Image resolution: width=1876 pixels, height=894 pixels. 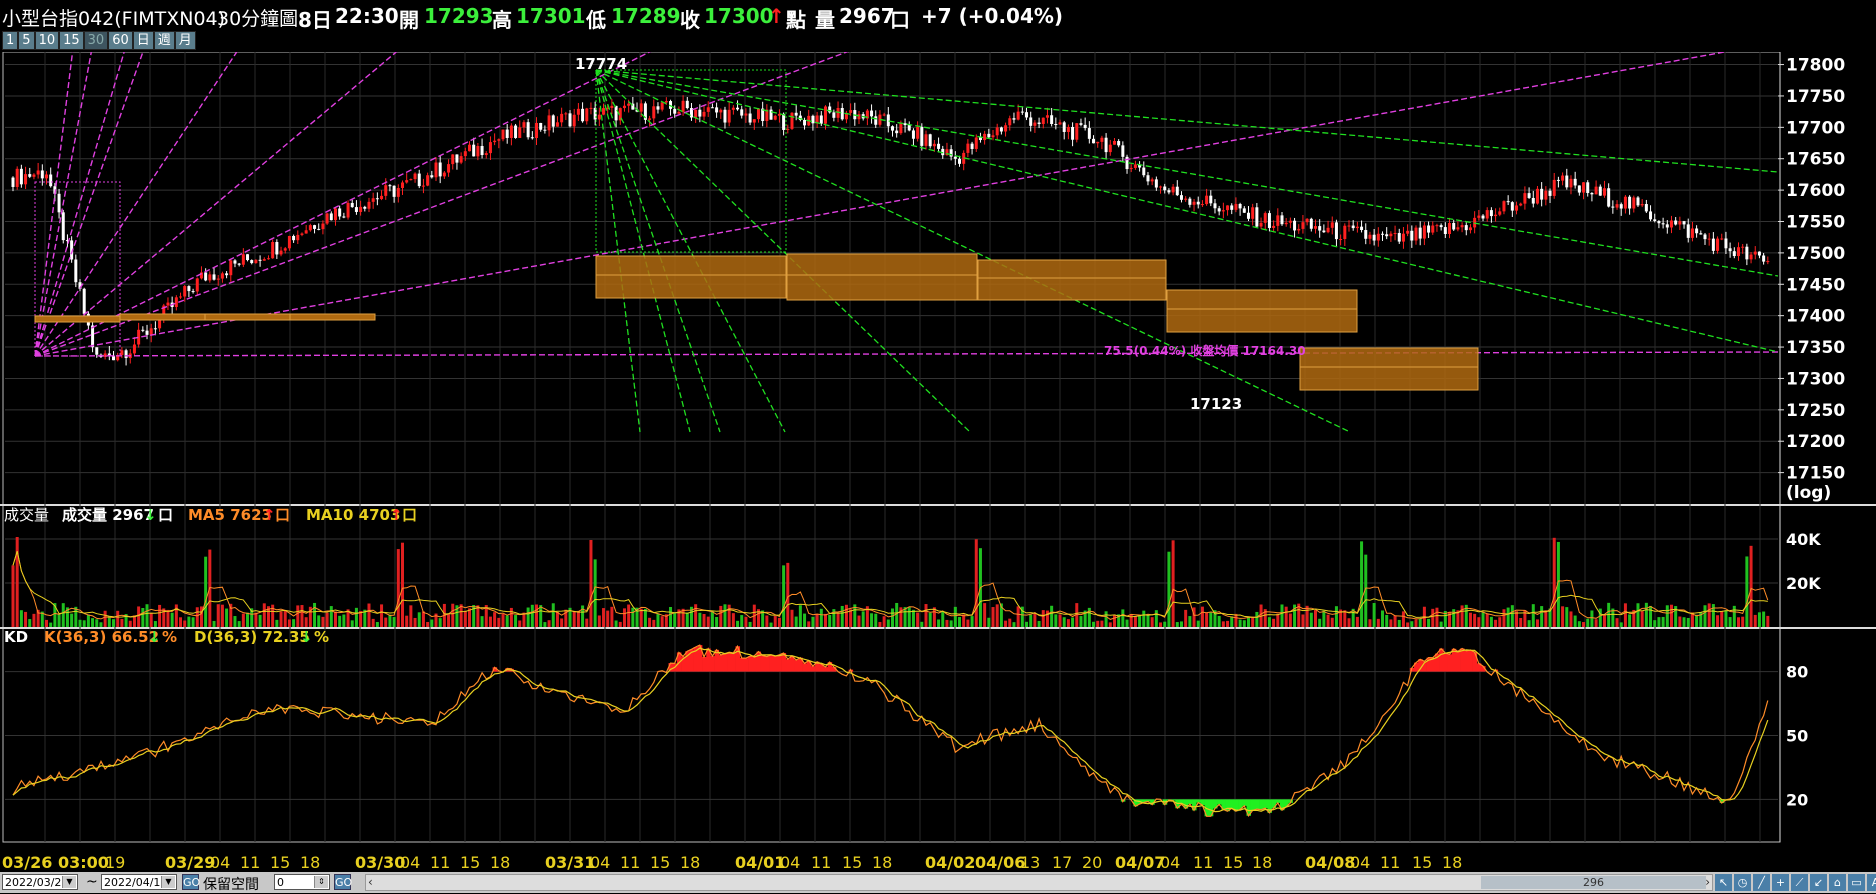 What do you see at coordinates (47, 40) in the screenshot?
I see `period-button-2: 10` at bounding box center [47, 40].